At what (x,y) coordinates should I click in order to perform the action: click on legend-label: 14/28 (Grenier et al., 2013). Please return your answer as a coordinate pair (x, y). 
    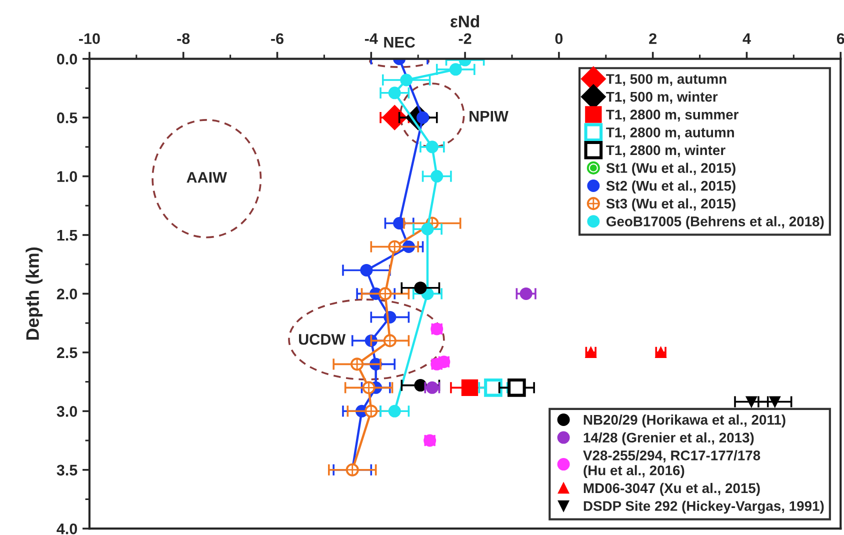
    Looking at the image, I should click on (669, 439).